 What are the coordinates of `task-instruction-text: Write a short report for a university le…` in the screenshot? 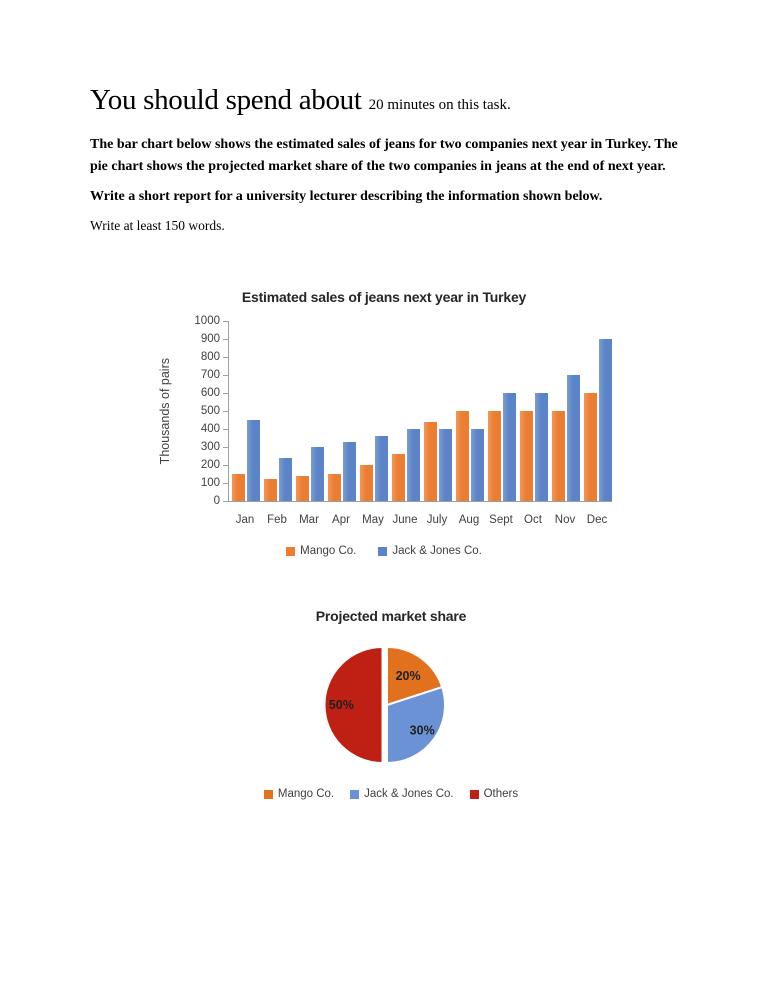 It's located at (346, 196).